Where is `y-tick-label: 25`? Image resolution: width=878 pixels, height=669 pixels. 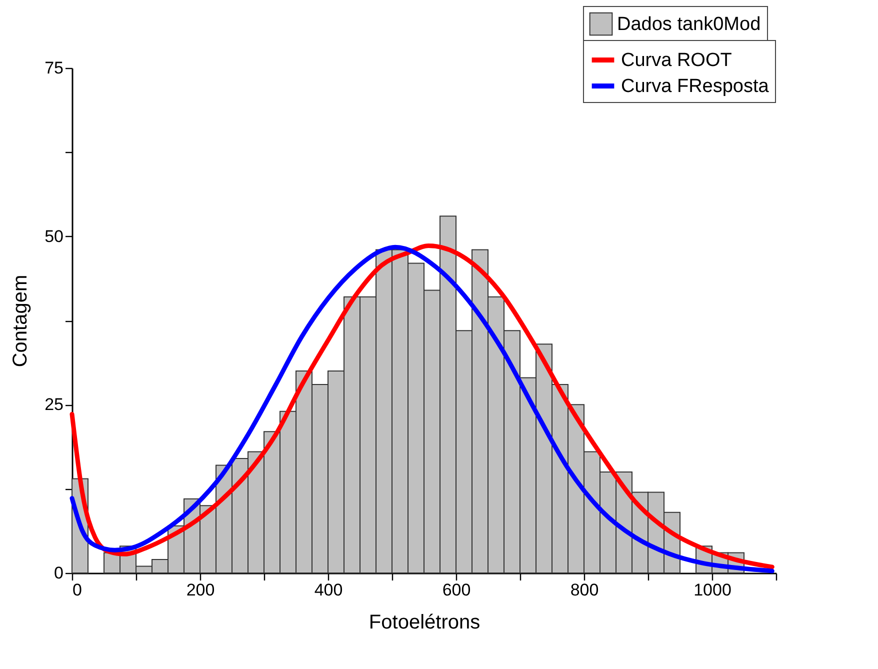
y-tick-label: 25 is located at coordinates (54, 404).